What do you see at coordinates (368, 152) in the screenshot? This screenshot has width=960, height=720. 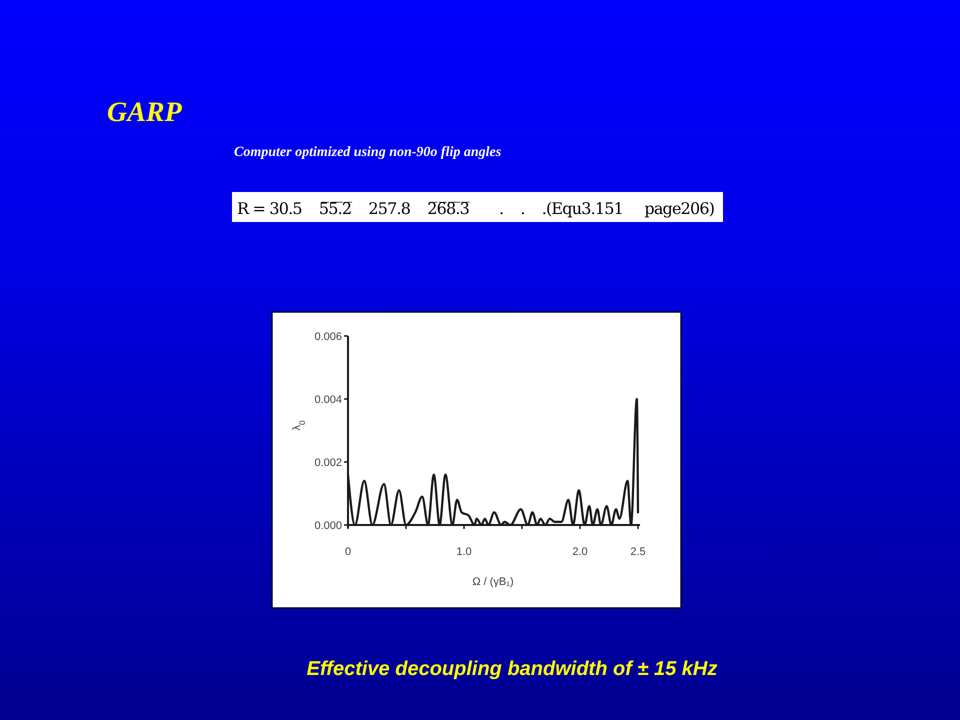 I see `chart-subtitle: Computer optimized using non-90o flip angles` at bounding box center [368, 152].